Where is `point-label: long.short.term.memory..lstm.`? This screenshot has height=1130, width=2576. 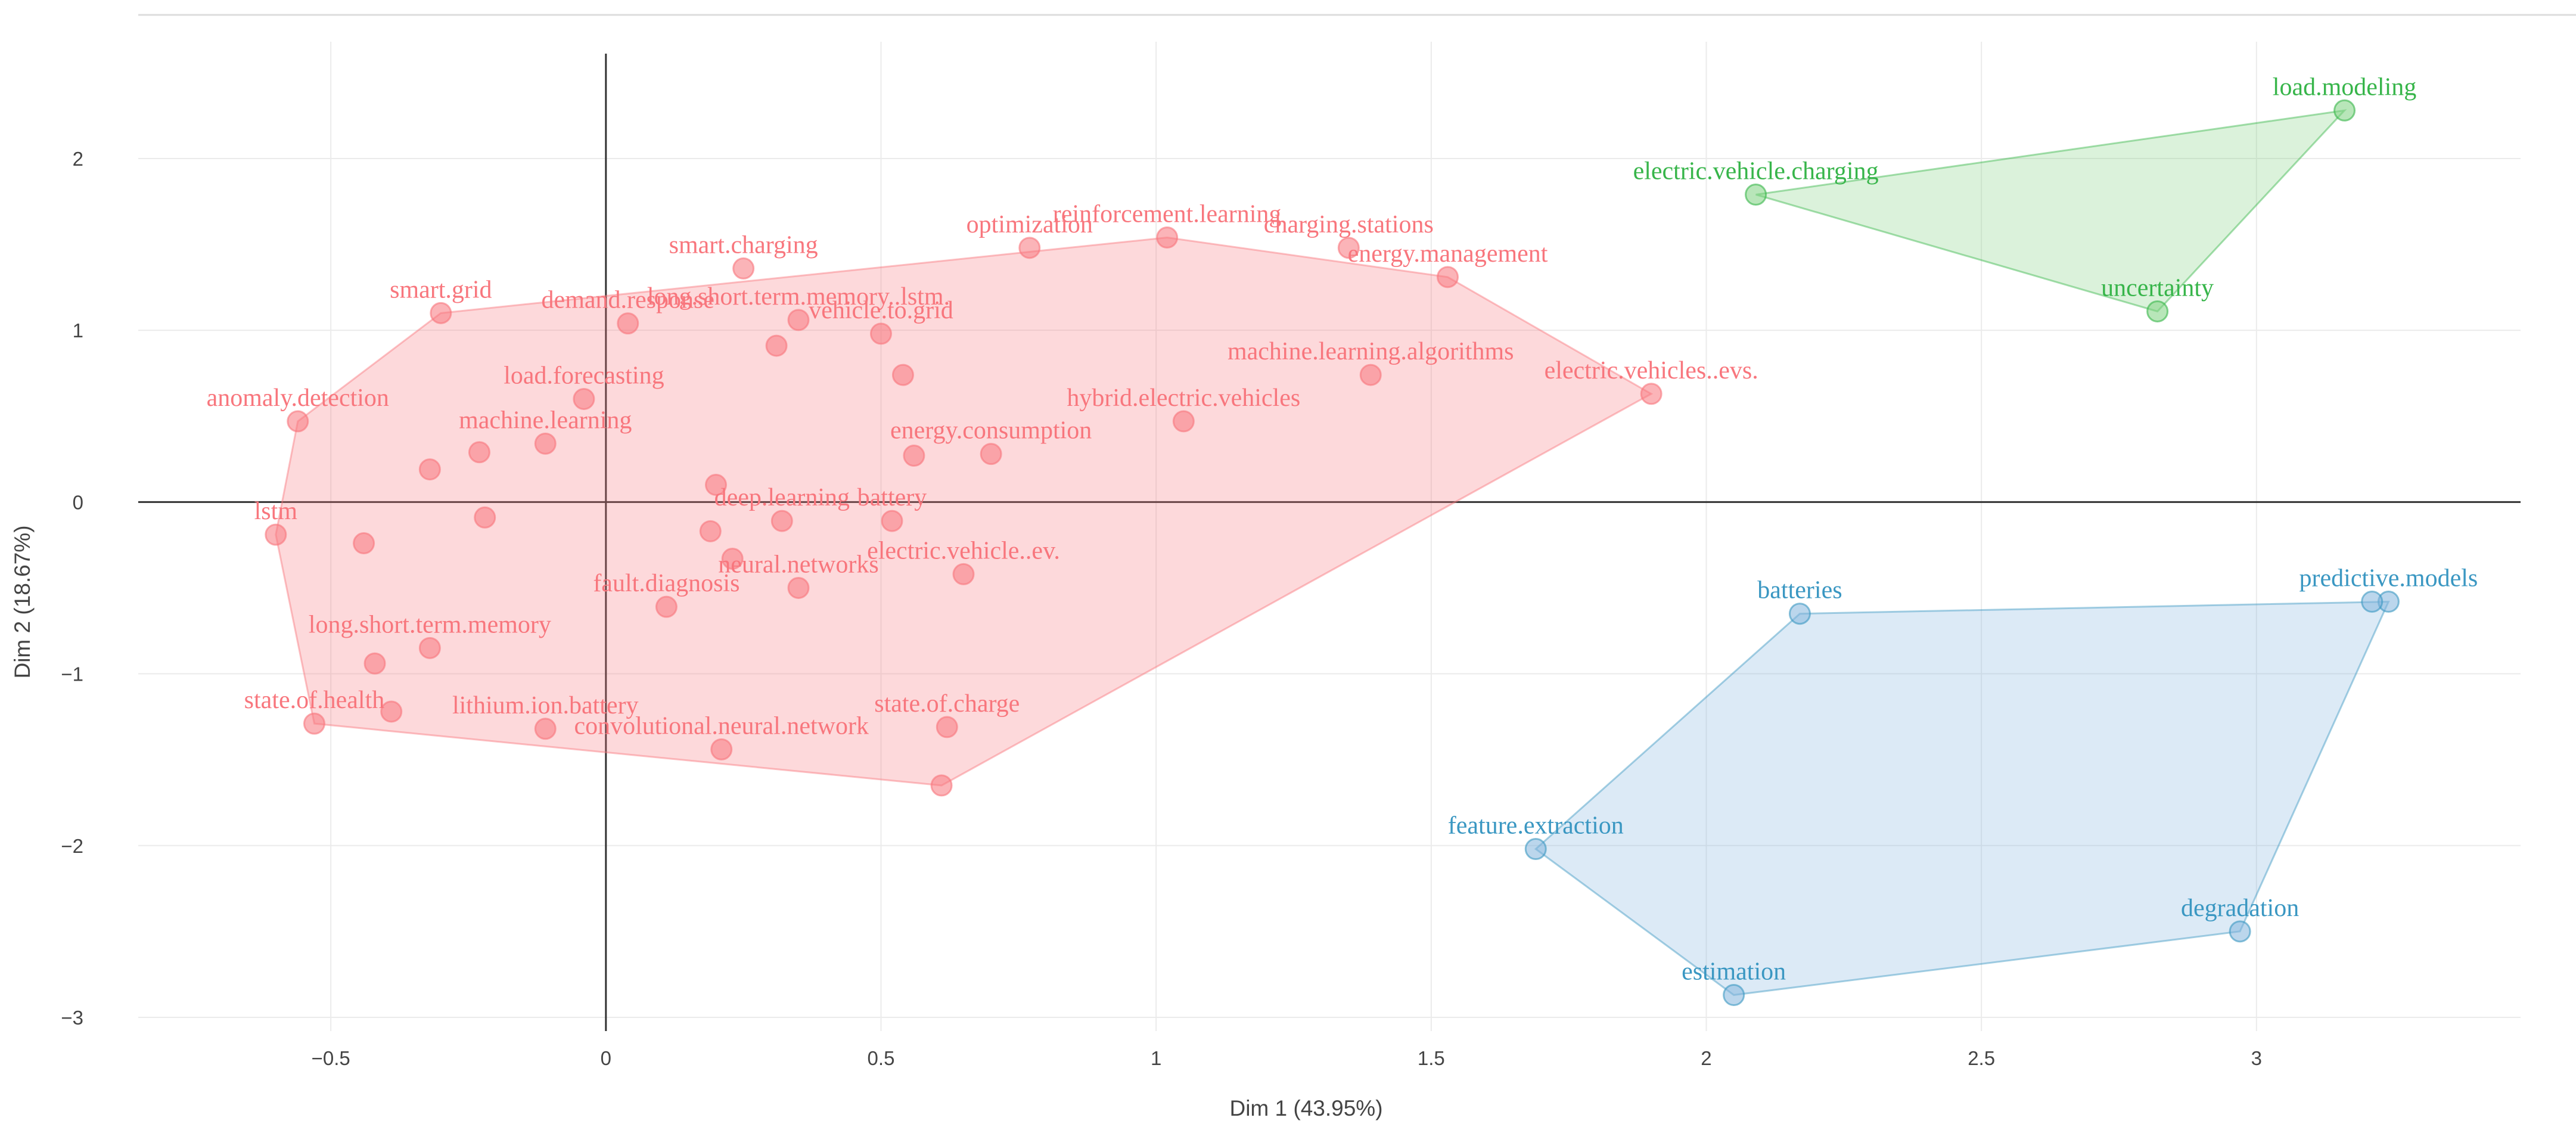
point-label: long.short.term.memory..lstm. is located at coordinates (798, 297).